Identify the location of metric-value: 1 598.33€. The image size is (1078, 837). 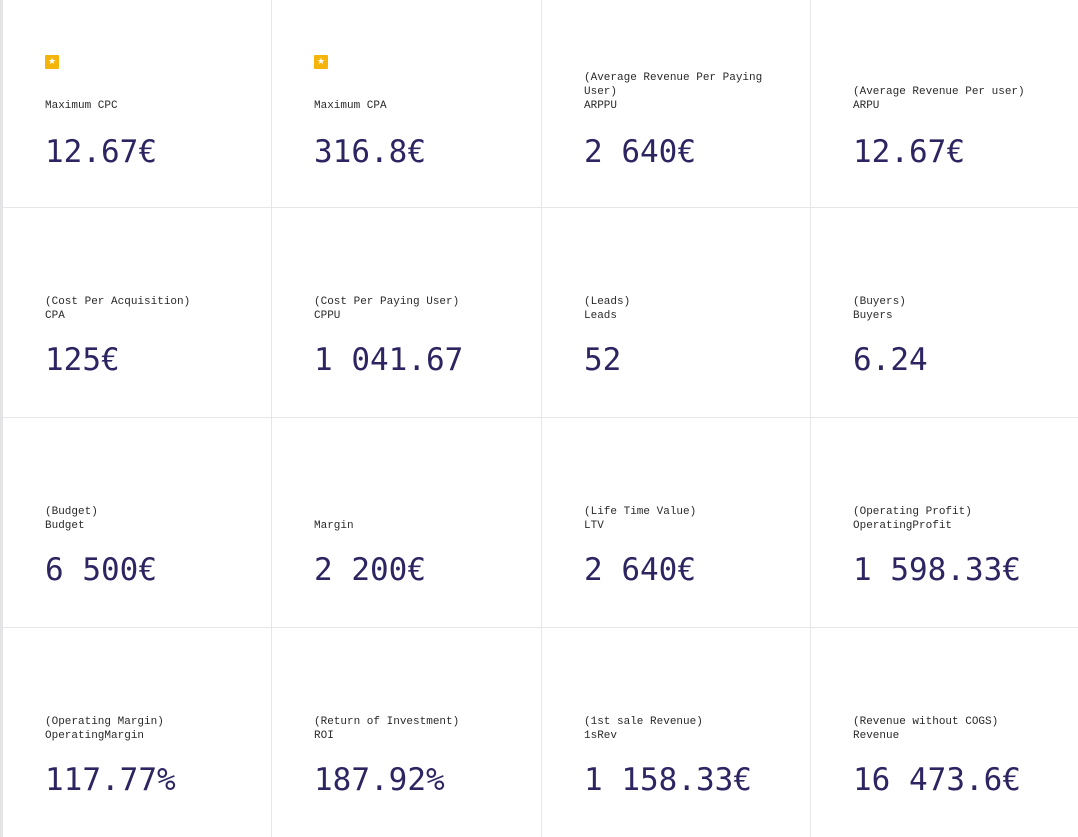
(937, 570).